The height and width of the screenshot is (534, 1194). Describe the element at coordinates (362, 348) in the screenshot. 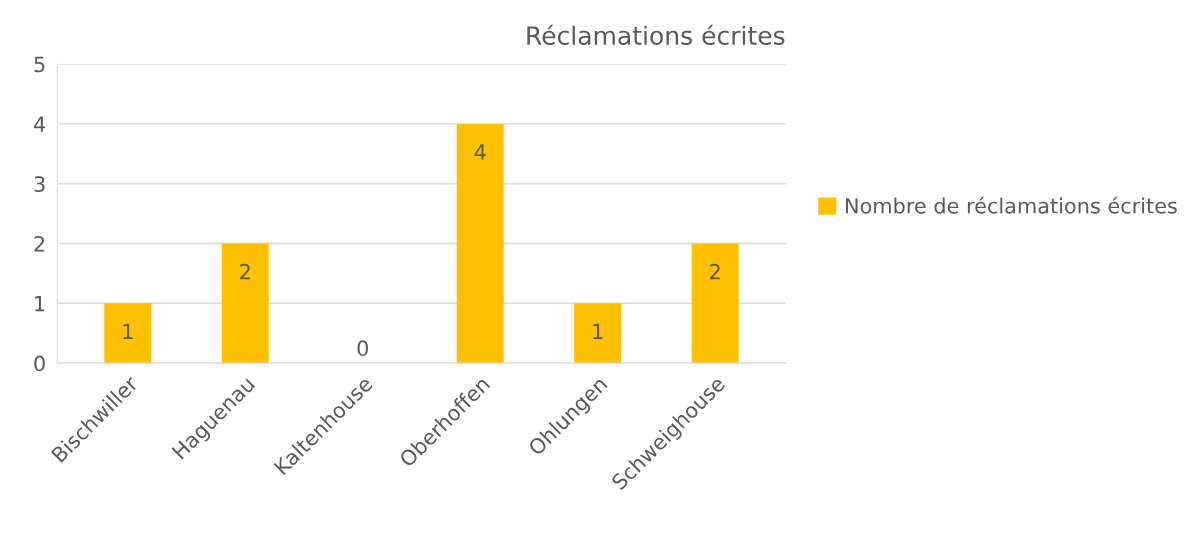

I see `data-label: 0` at that location.